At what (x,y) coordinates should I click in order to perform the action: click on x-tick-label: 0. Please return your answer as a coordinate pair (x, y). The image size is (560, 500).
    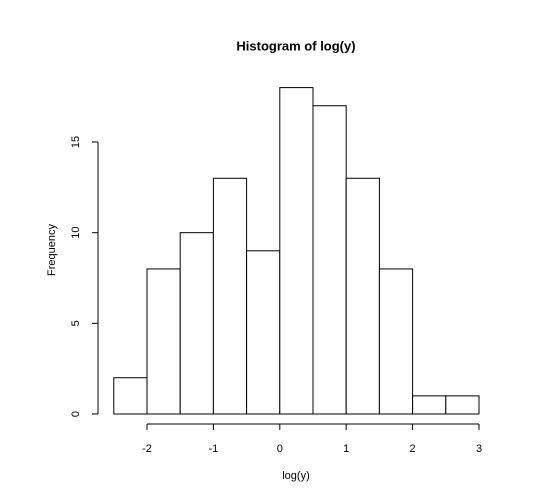
    Looking at the image, I should click on (280, 449).